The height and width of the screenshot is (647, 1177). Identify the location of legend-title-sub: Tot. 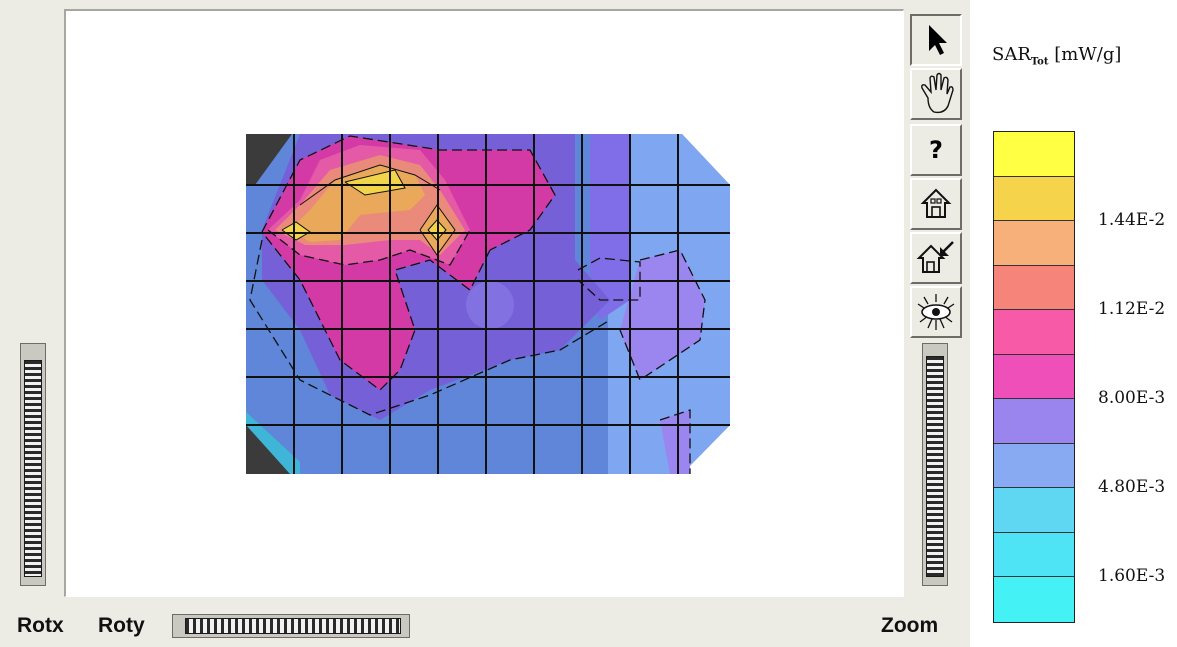
(1039, 62).